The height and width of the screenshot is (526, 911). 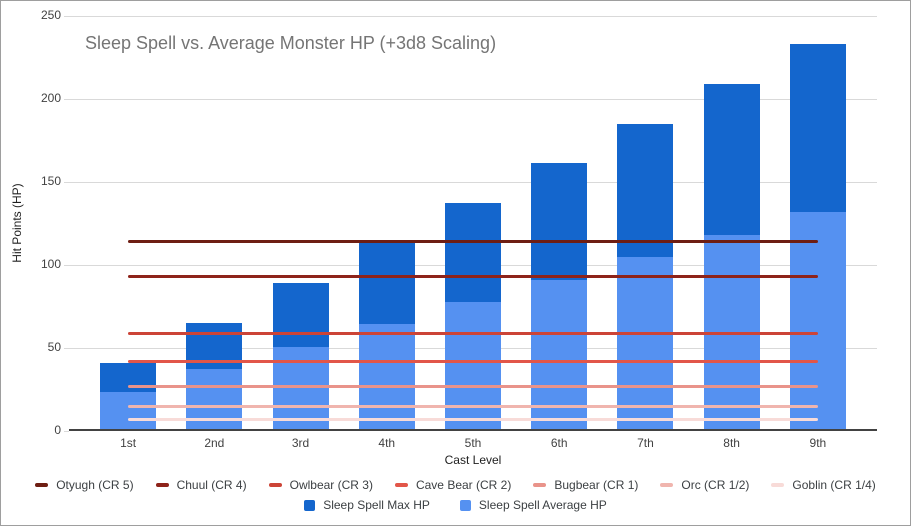 What do you see at coordinates (387, 222) in the screenshot?
I see `bar-cell-4th` at bounding box center [387, 222].